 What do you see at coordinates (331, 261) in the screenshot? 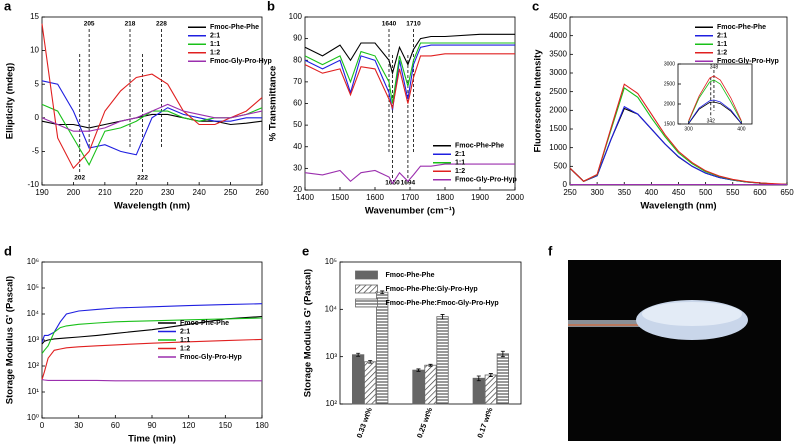
I see `y-tick-label: 10⁵` at bounding box center [331, 261].